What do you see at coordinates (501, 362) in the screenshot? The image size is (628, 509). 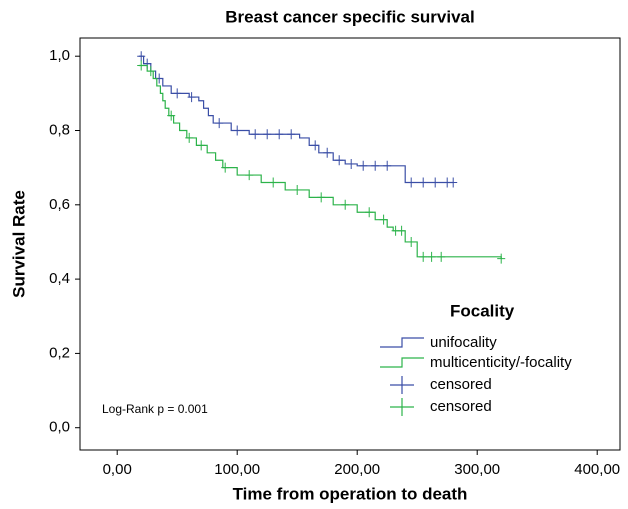 I see `legend-label: multicenticity/-focality` at bounding box center [501, 362].